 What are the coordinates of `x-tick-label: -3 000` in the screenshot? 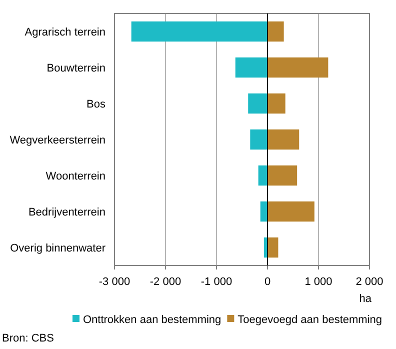 It's located at (114, 282).